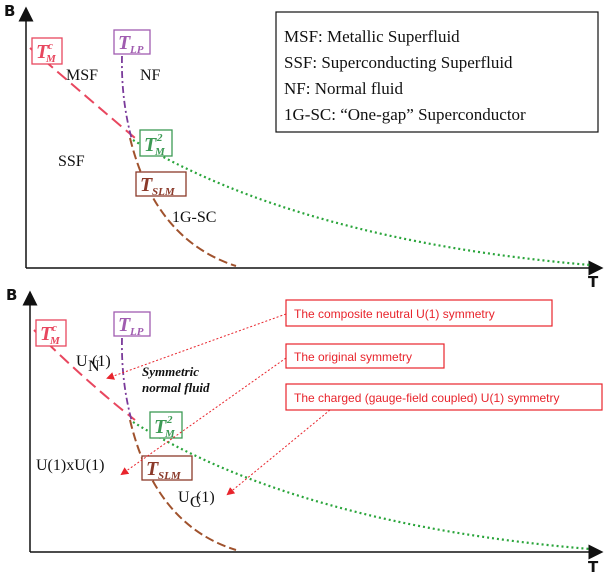 This screenshot has height=576, width=606. What do you see at coordinates (353, 357) in the screenshot?
I see `svg-text: The original symmetry` at bounding box center [353, 357].